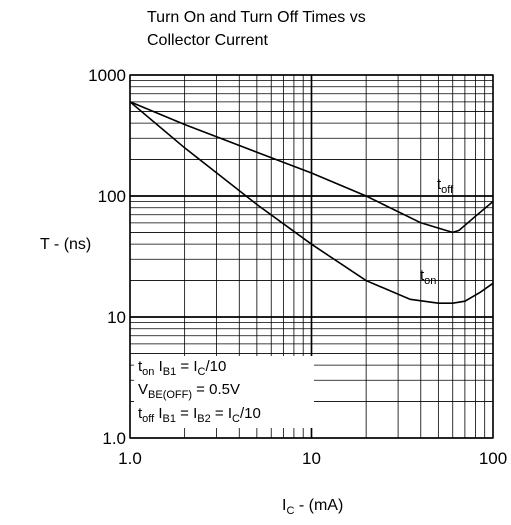 This screenshot has height=525, width=511. Describe the element at coordinates (130, 458) in the screenshot. I see `x-tick-label: 1.0` at that location.